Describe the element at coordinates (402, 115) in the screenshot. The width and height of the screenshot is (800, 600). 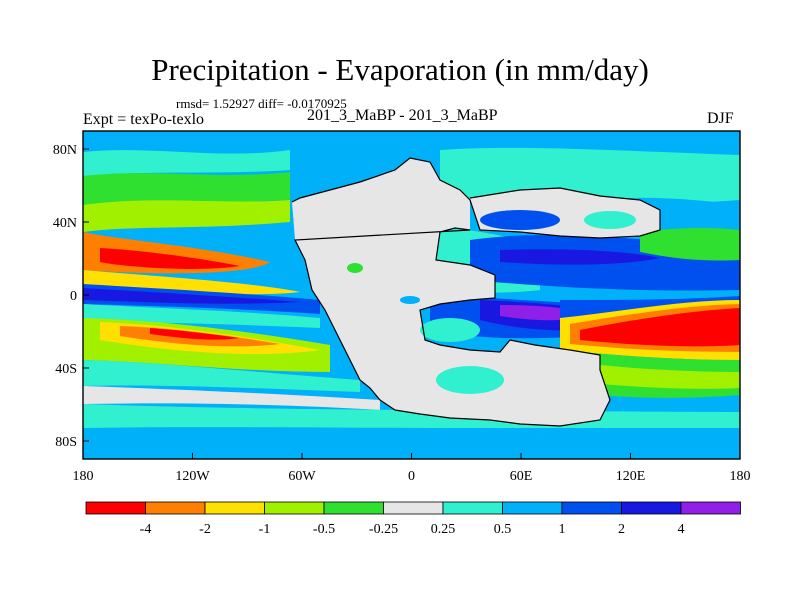
I see `case-label: 201_3_MaBP - 201_3_MaBP` at that location.